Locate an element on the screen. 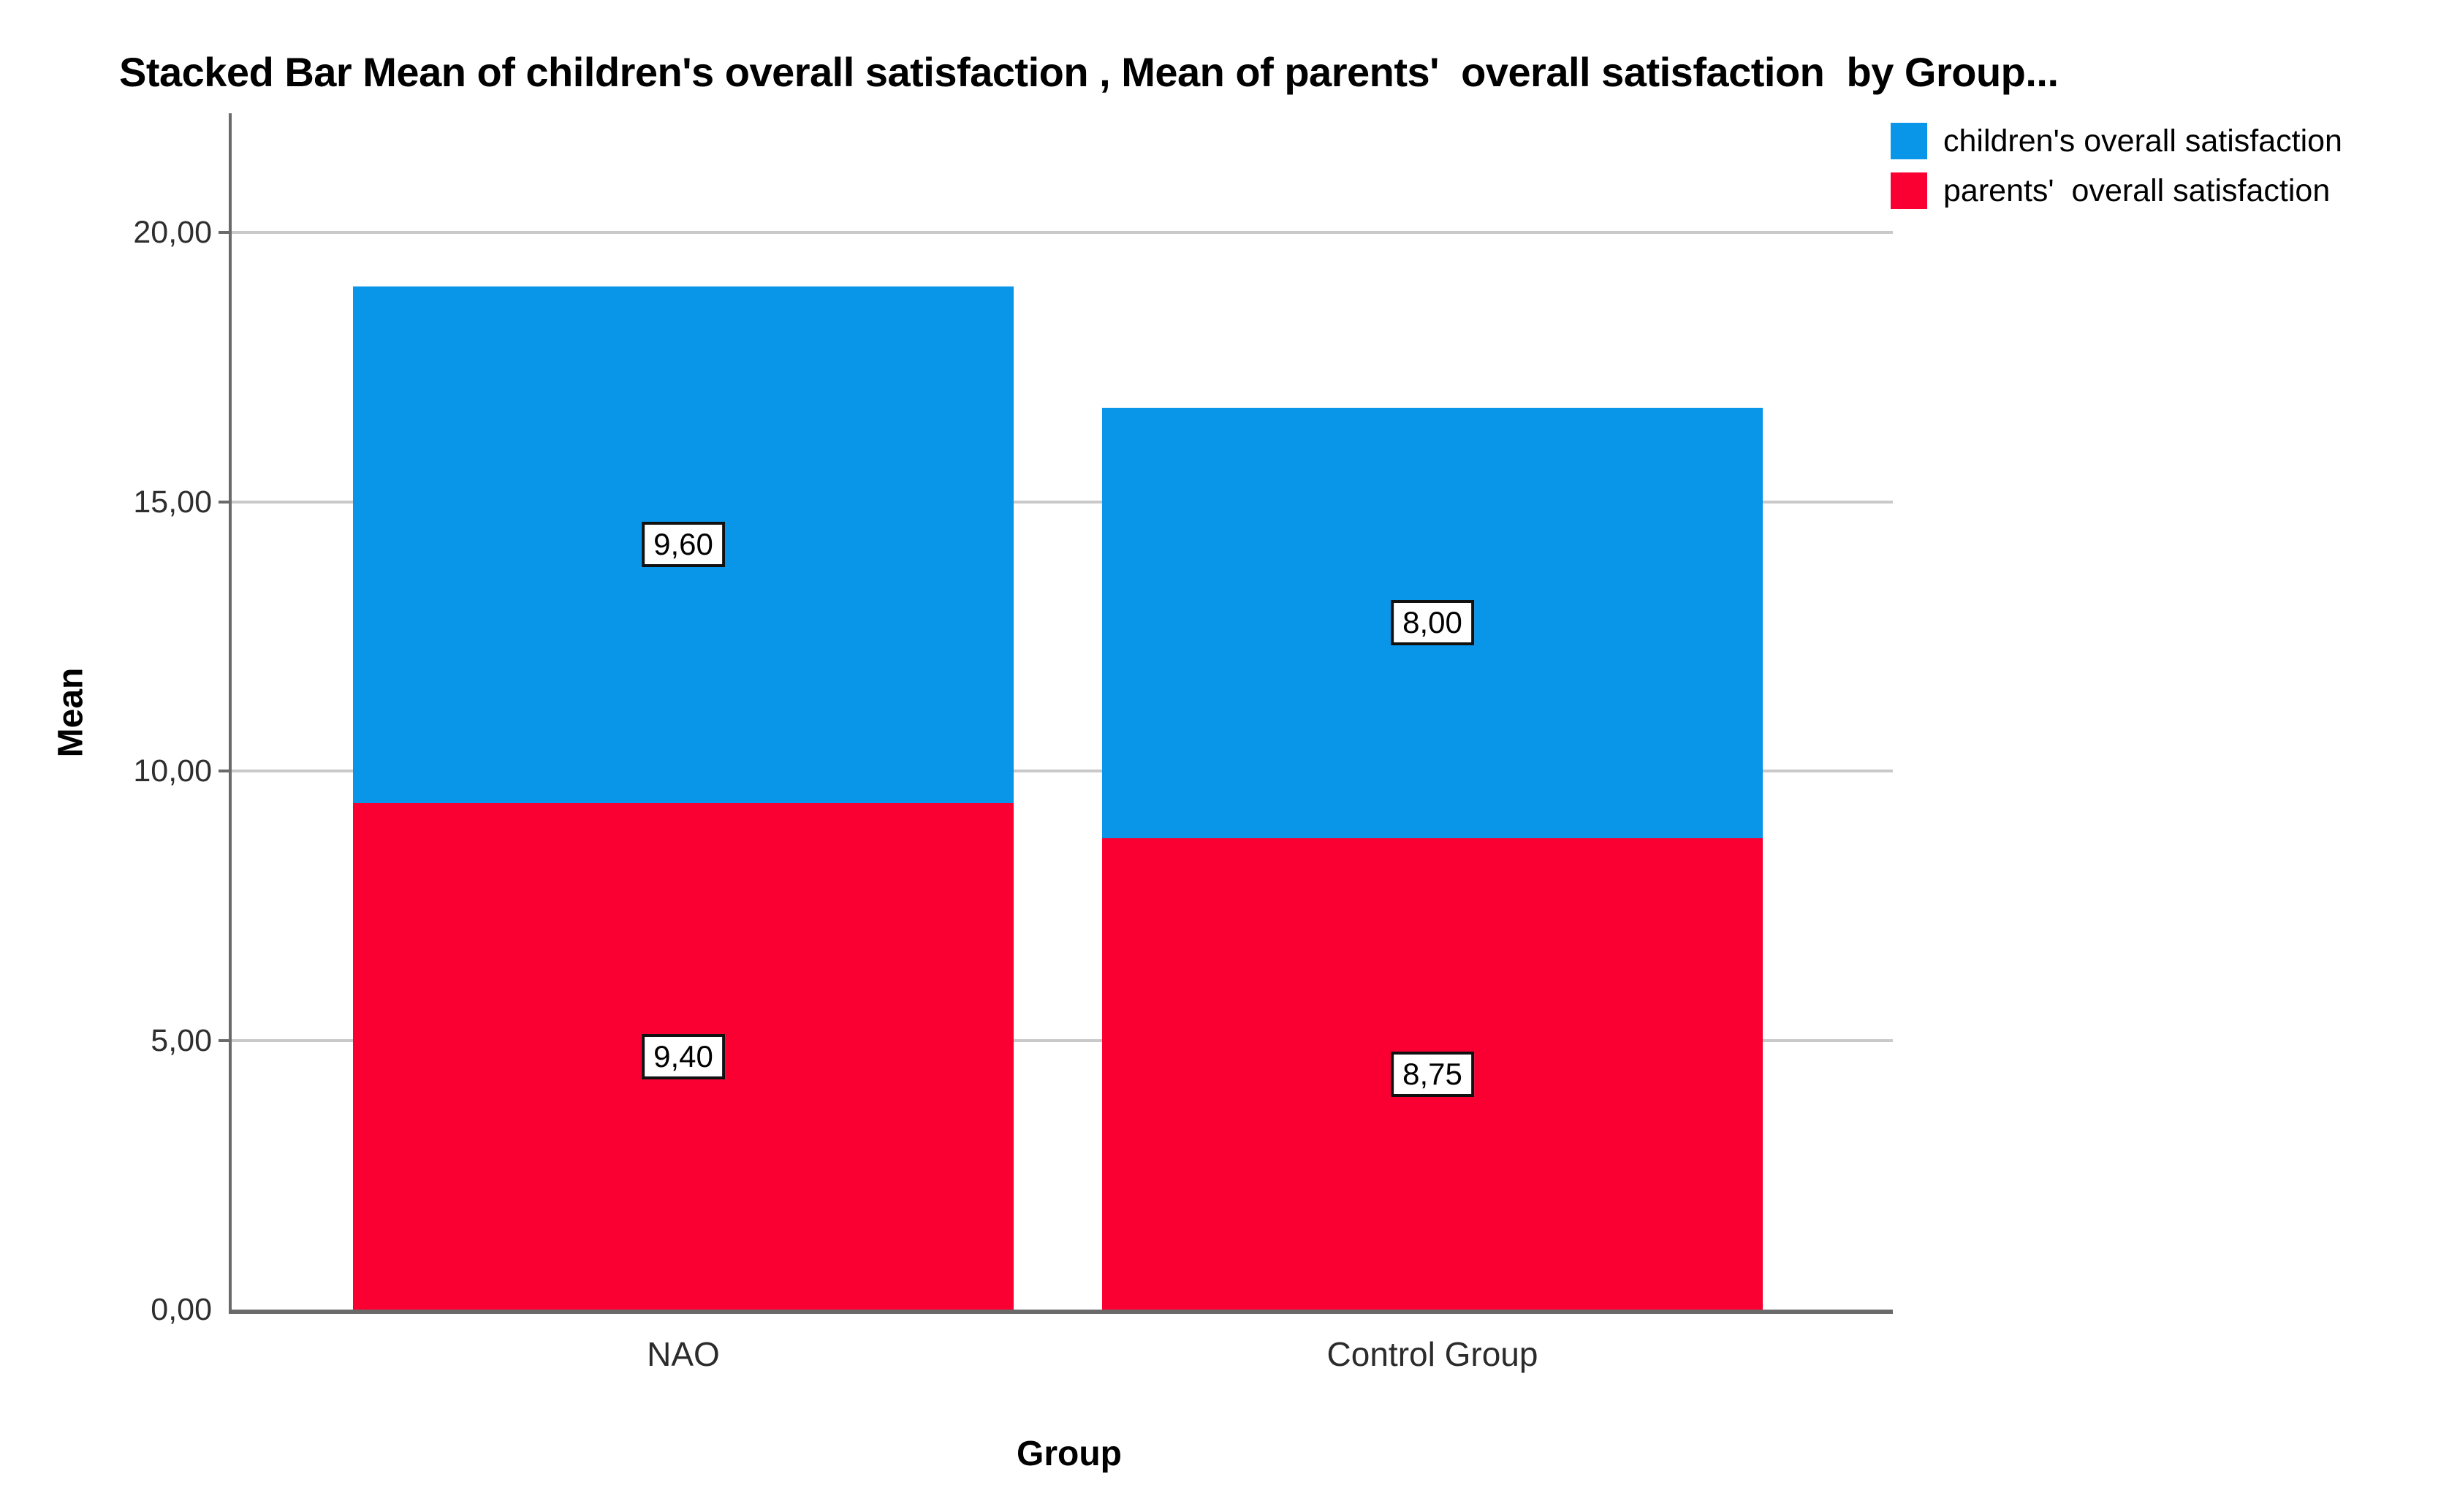 This screenshot has width=2449, height=1512. bar-segment: 9,60 is located at coordinates (683, 545).